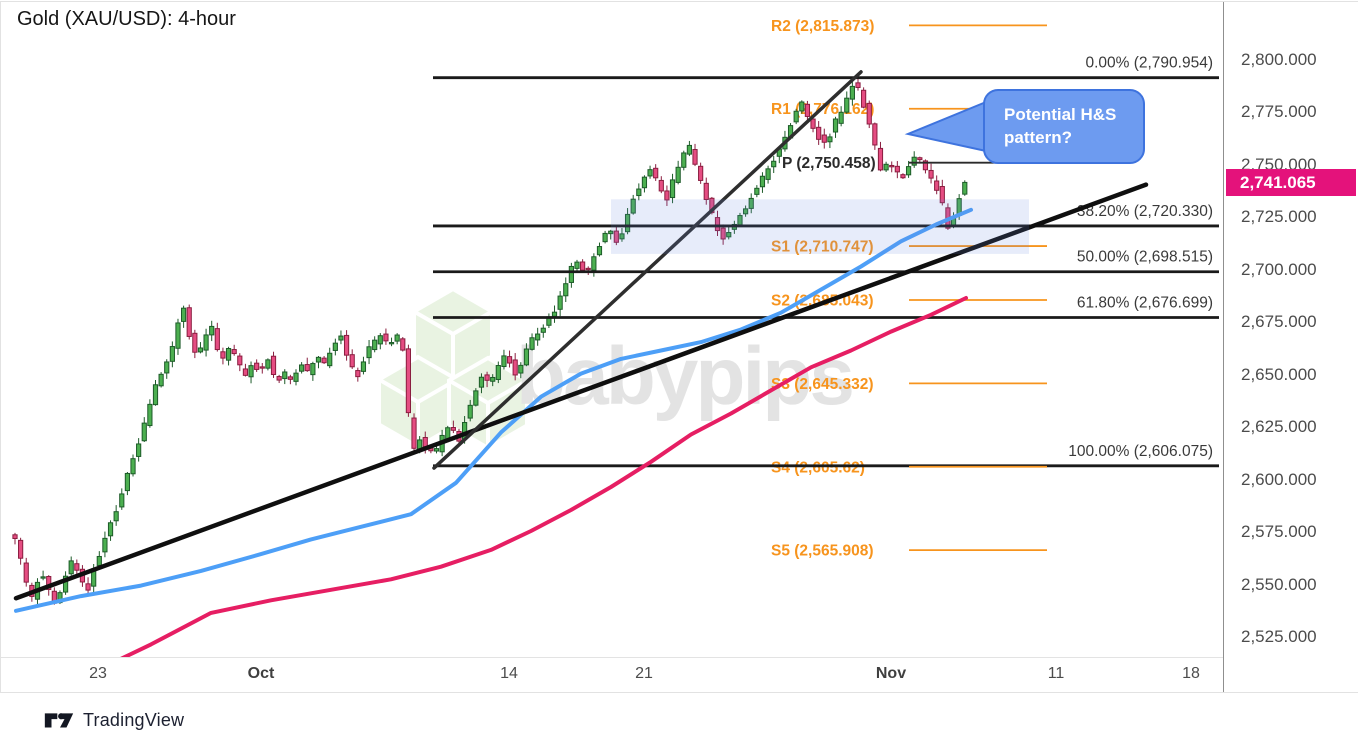  Describe the element at coordinates (1145, 303) in the screenshot. I see `fib-label: 61.80% (2,676.699)` at that location.